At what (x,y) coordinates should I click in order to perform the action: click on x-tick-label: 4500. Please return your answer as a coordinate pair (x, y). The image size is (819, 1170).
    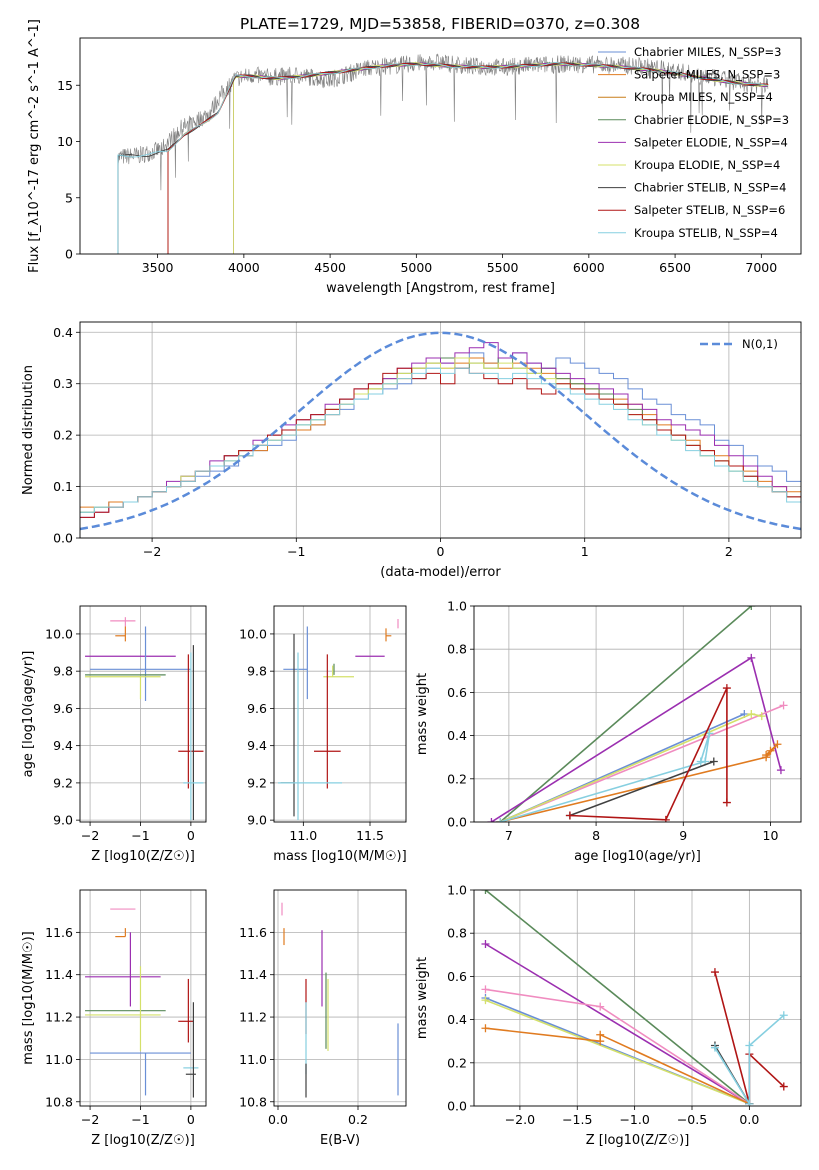
    Looking at the image, I should click on (330, 267).